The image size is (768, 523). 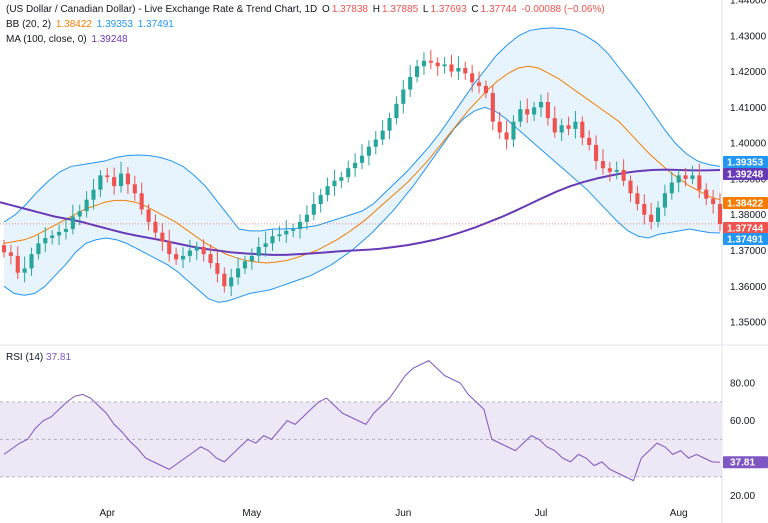 I want to click on open-label: O, so click(x=326, y=9).